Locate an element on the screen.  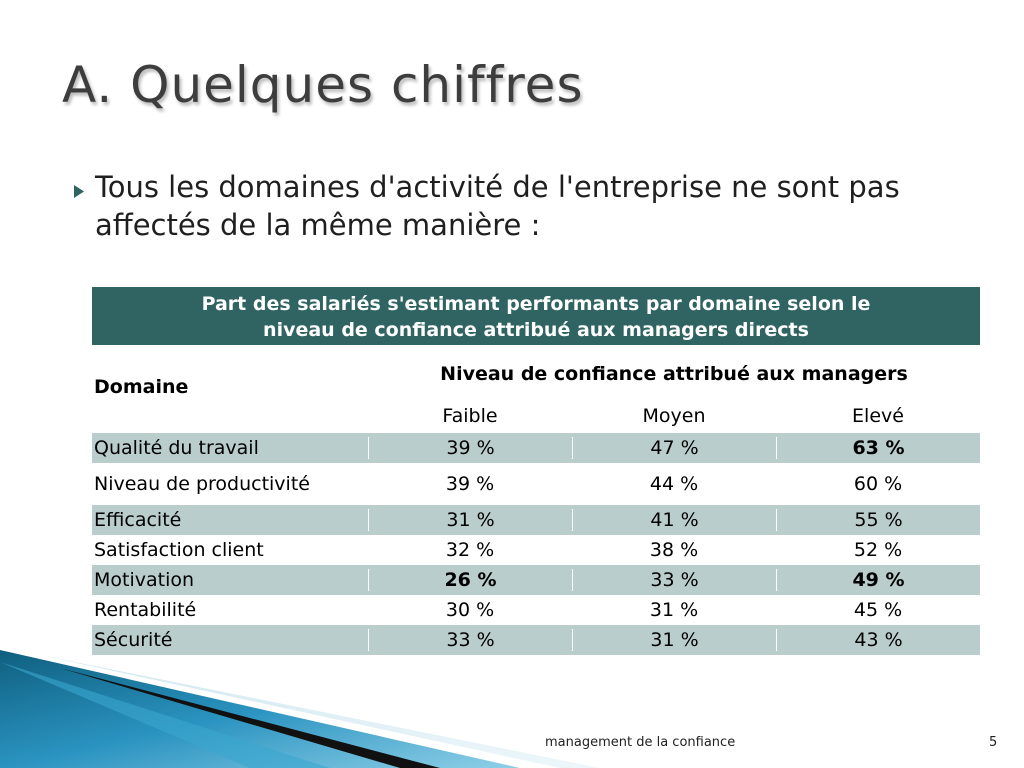
row-domain: Qualité du travail is located at coordinates (176, 448).